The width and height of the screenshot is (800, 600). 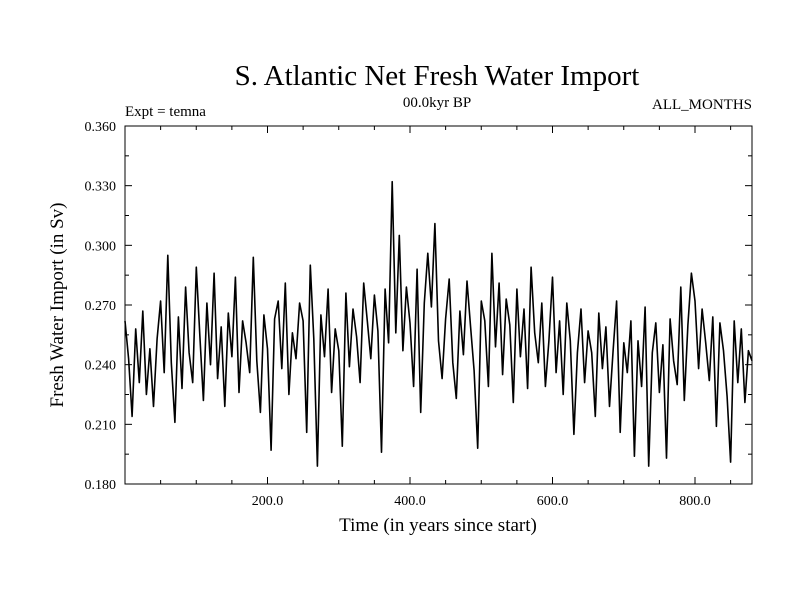 I want to click on x-tick-label: 600.0, so click(x=553, y=501).